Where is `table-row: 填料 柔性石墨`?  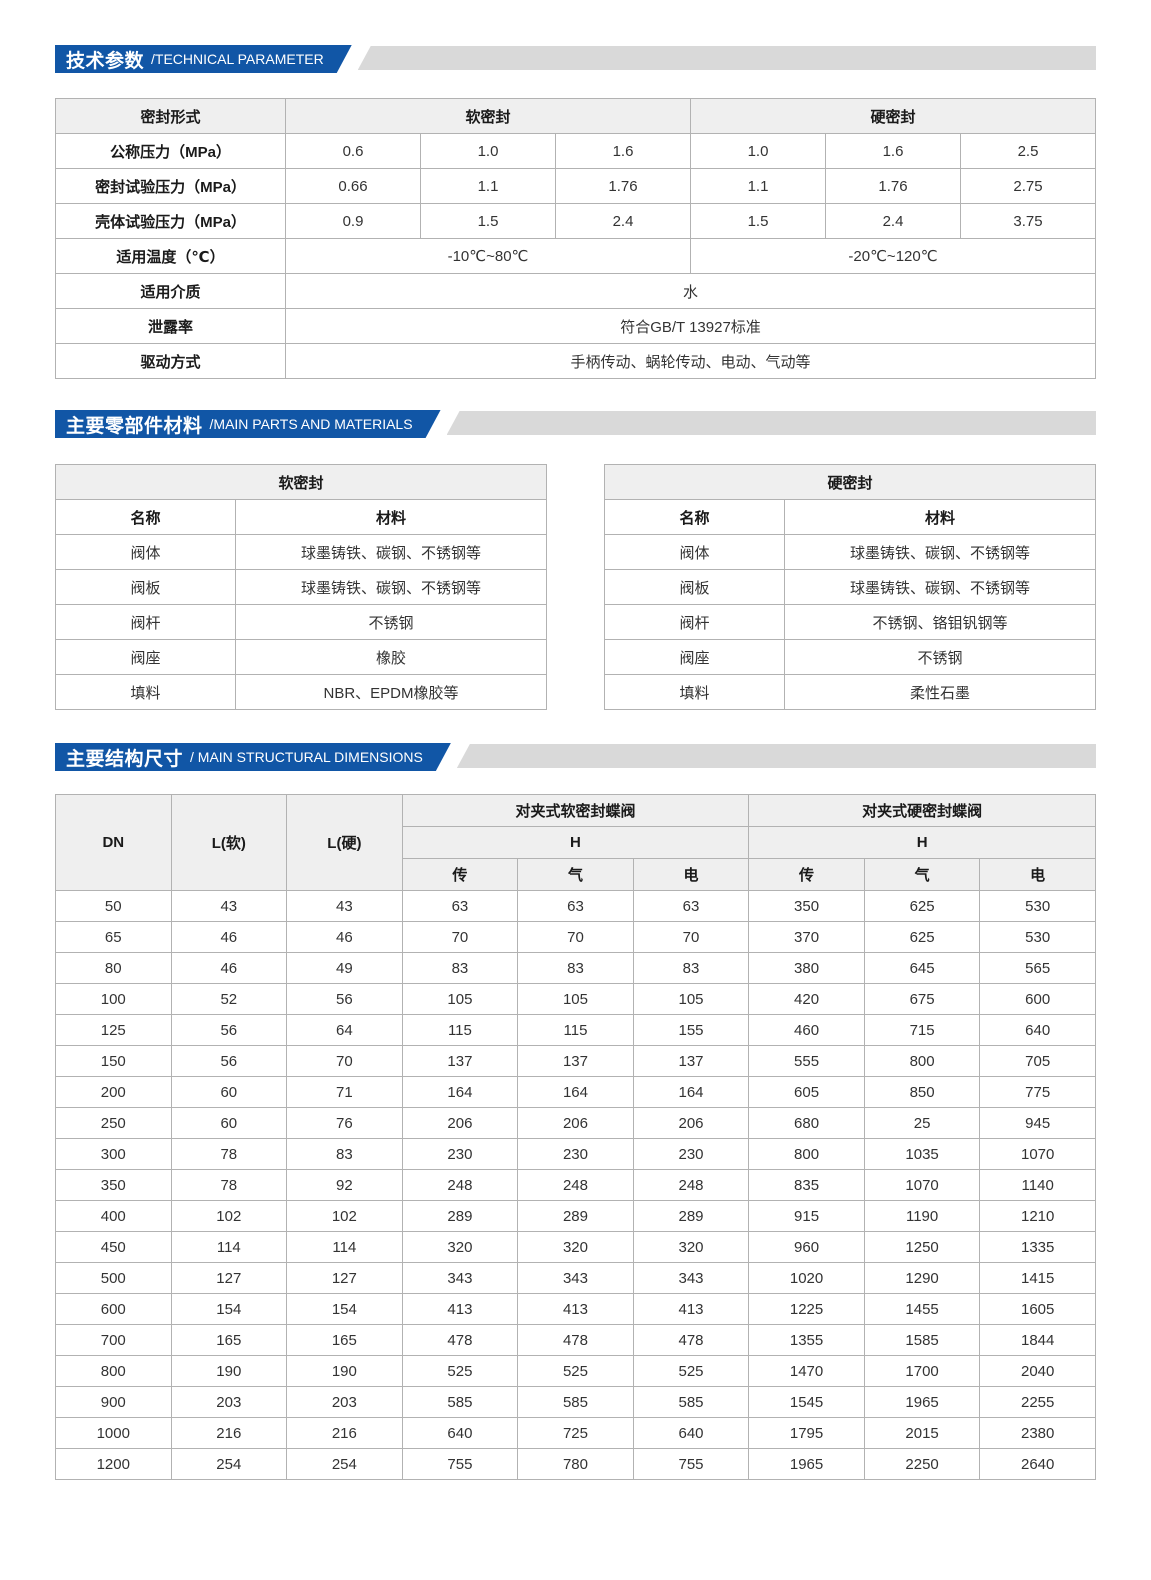
table-row: 填料 柔性石墨 is located at coordinates (850, 692).